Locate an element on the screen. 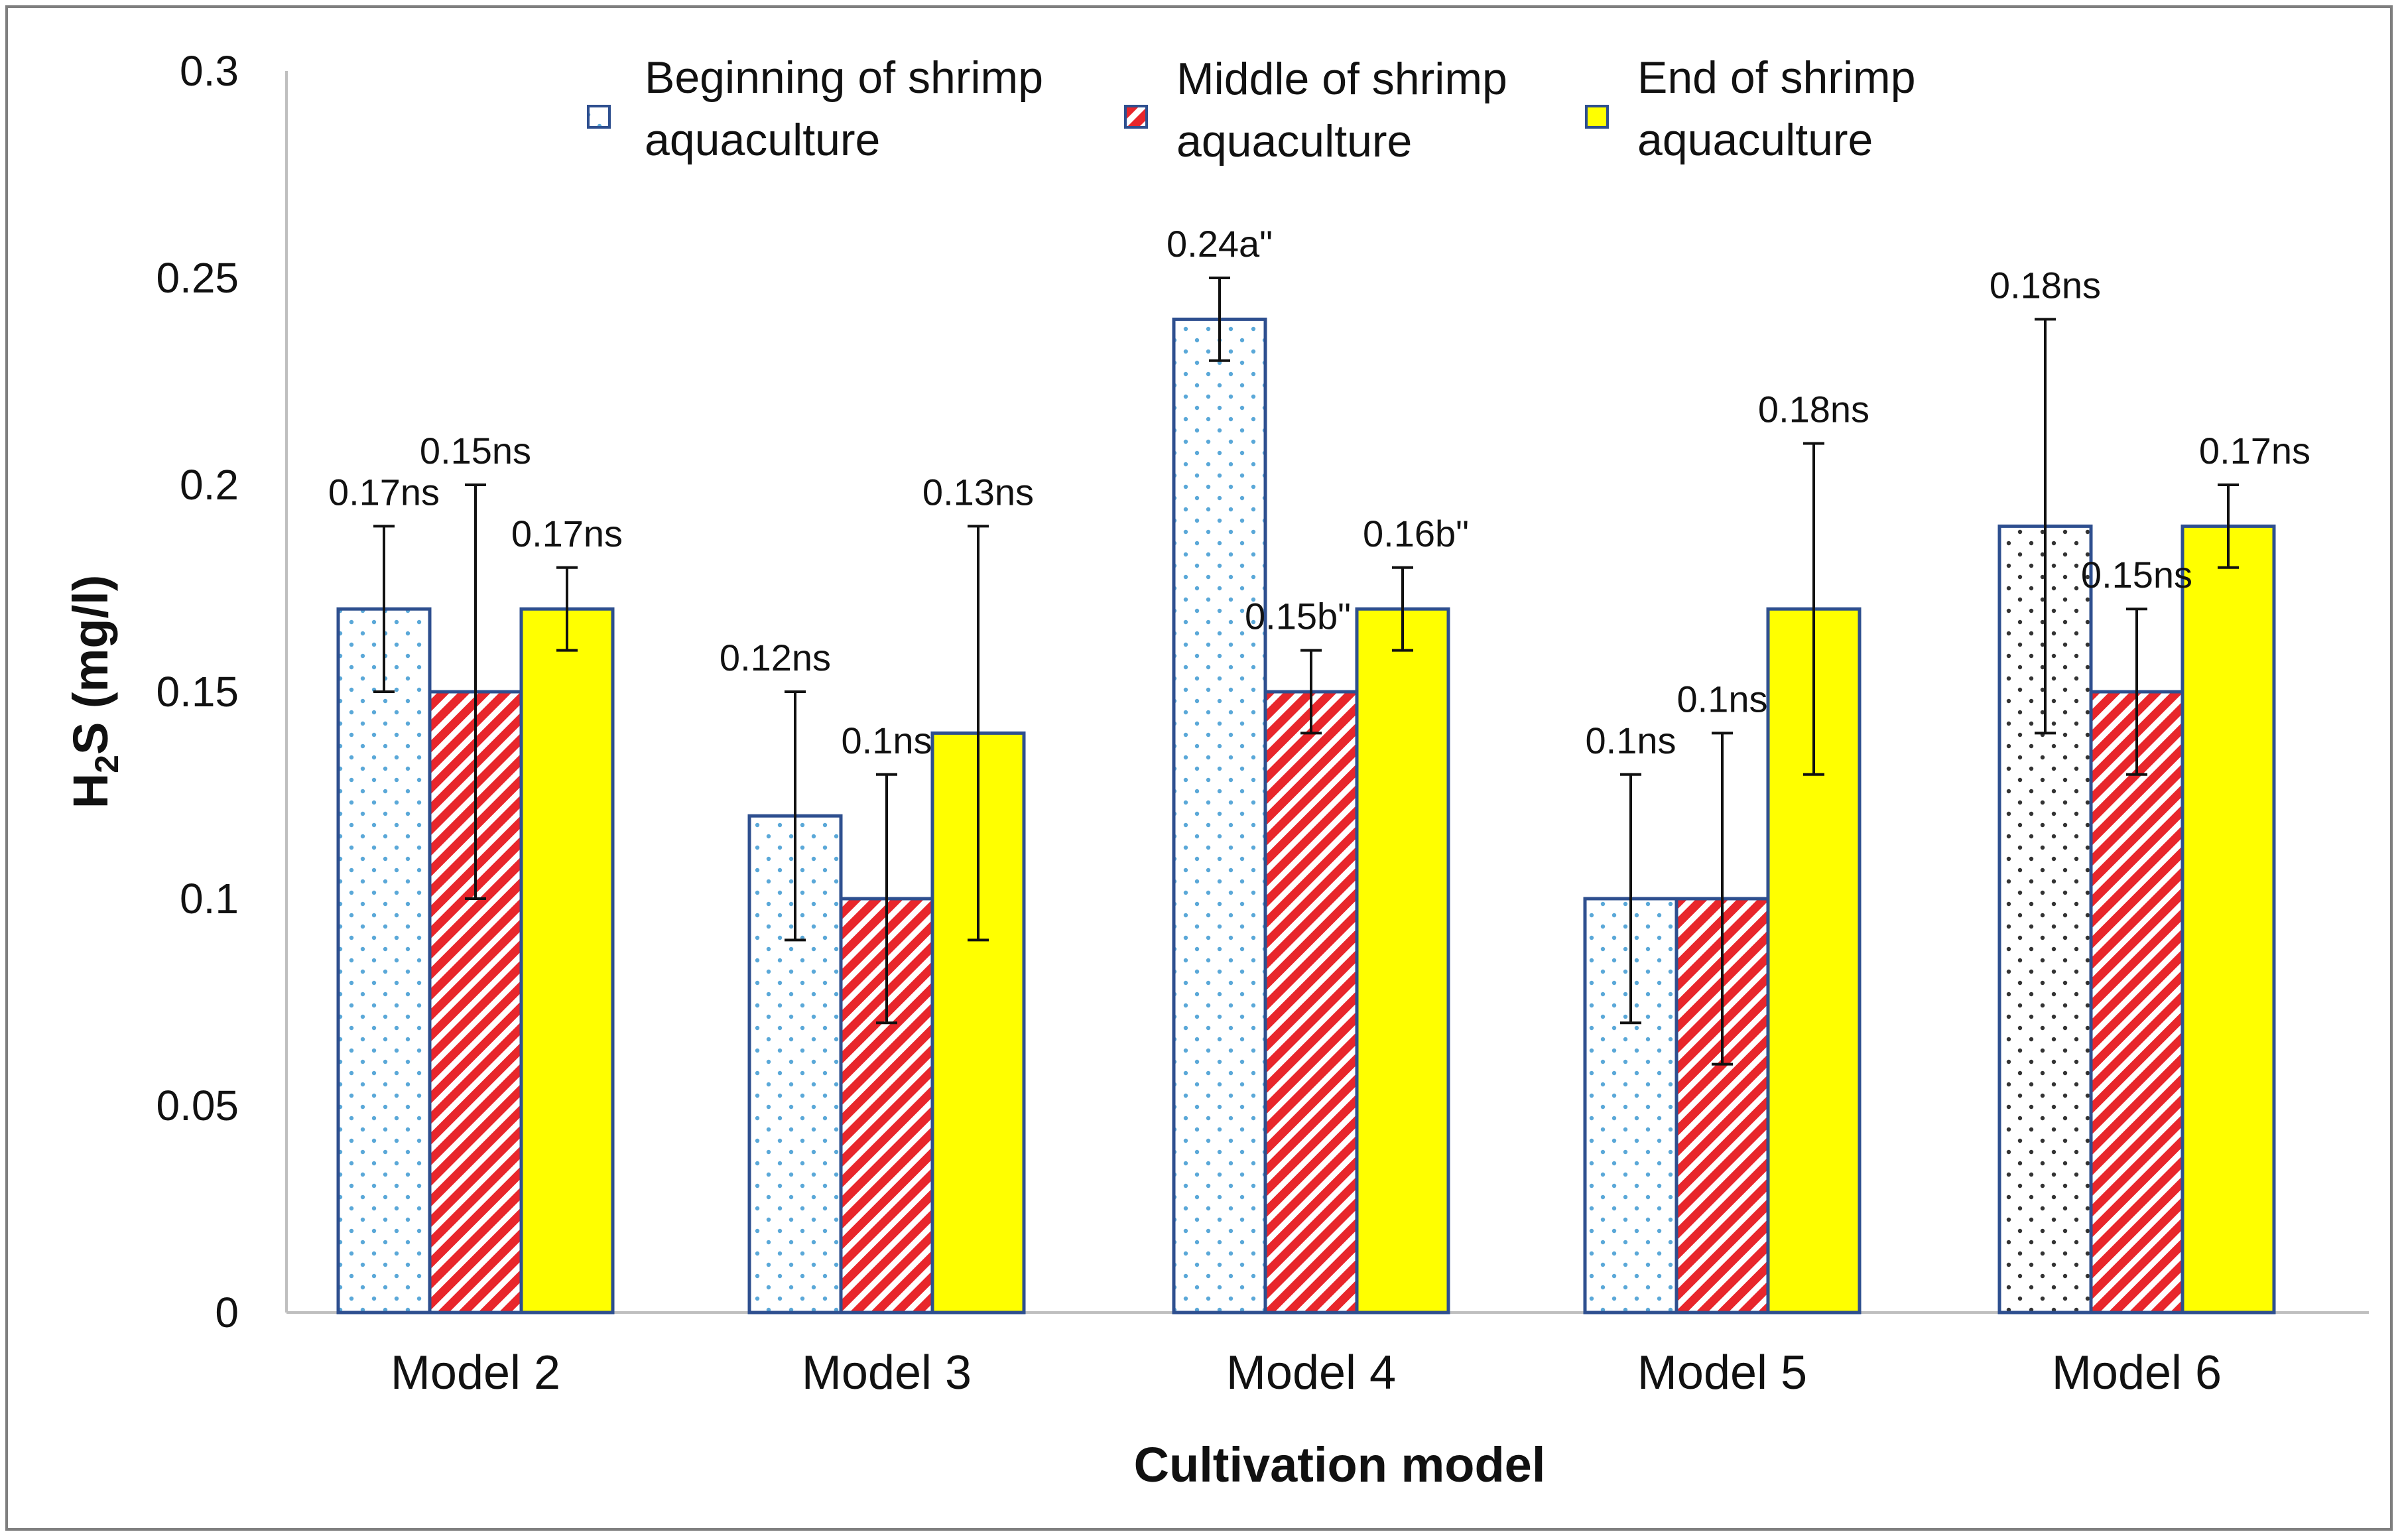 The image size is (2402, 1540). legend-swatch-beginning is located at coordinates (599, 117).